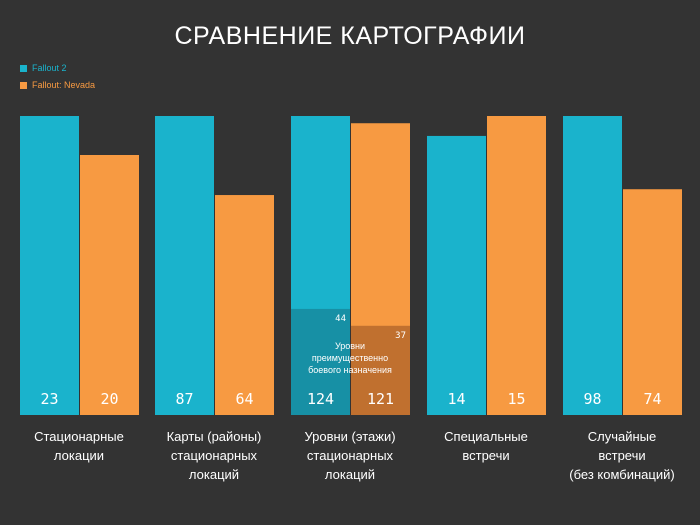 The image size is (700, 525). What do you see at coordinates (109, 399) in the screenshot?
I see `bar-value-label: 20` at bounding box center [109, 399].